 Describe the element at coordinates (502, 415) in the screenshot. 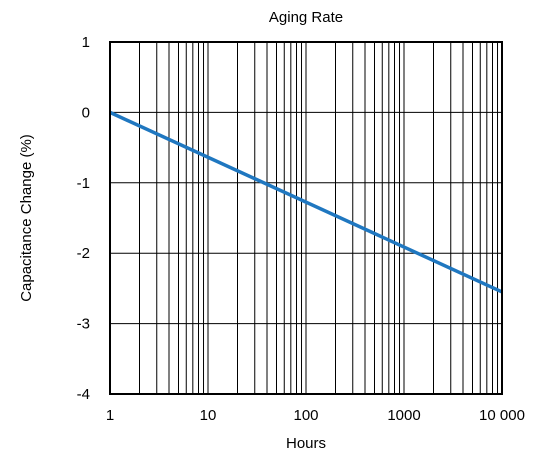

I see `x-tick-label: 10 000` at that location.